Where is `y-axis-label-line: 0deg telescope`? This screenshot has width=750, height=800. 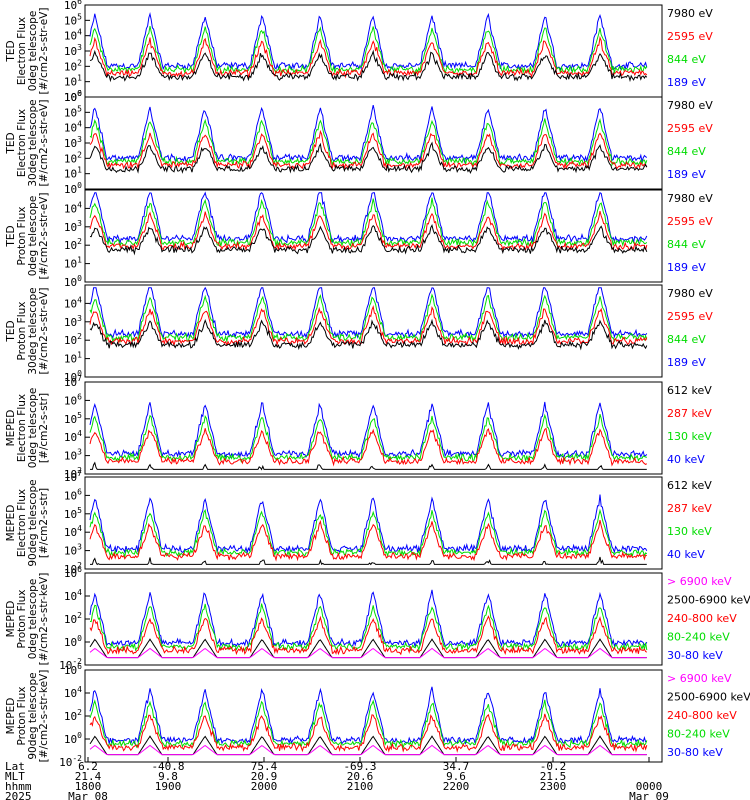 y-axis-label-line: 0deg telescope is located at coordinates (33, 428).